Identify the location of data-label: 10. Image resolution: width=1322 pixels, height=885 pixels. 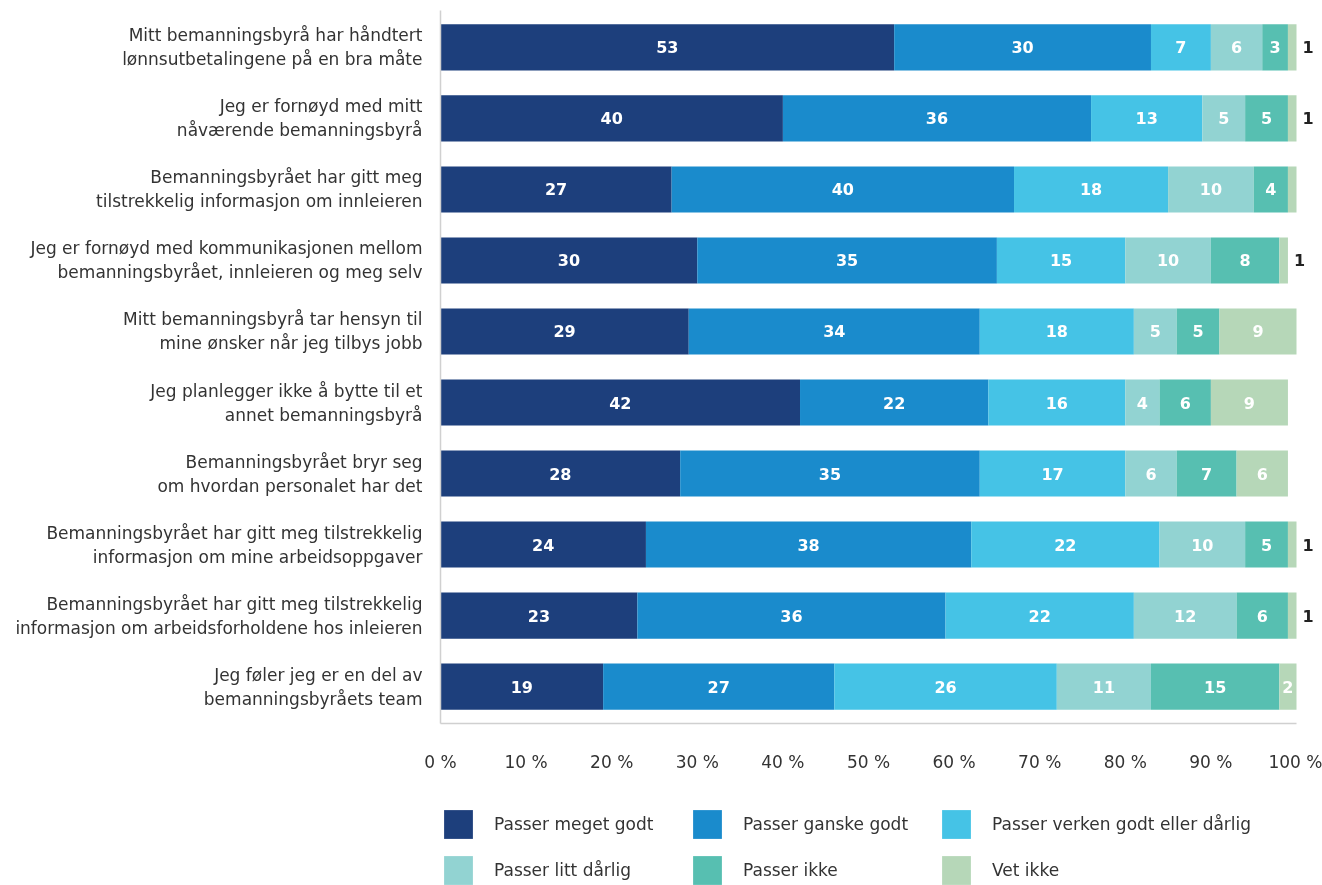
(1202, 545).